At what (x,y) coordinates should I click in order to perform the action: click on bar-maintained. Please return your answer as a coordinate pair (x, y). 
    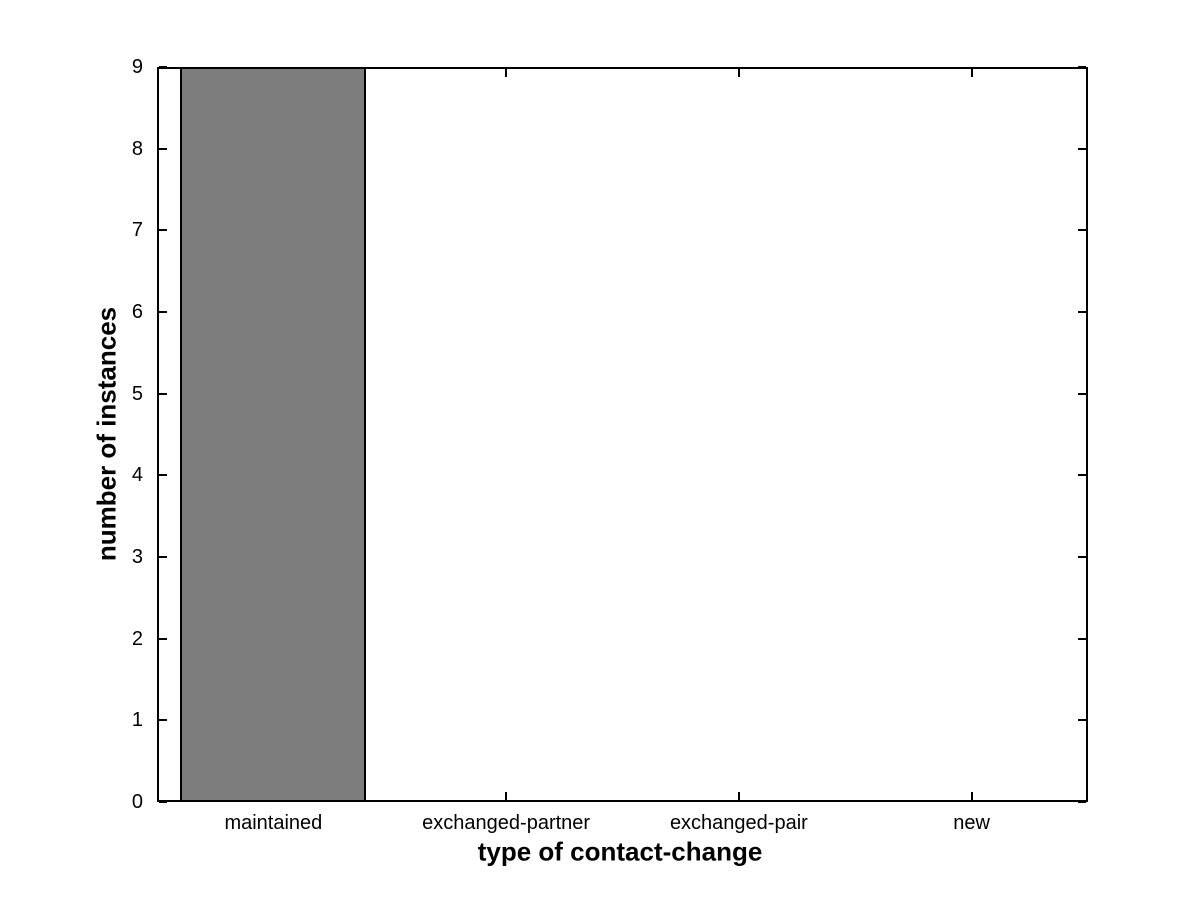
    Looking at the image, I should click on (273, 434).